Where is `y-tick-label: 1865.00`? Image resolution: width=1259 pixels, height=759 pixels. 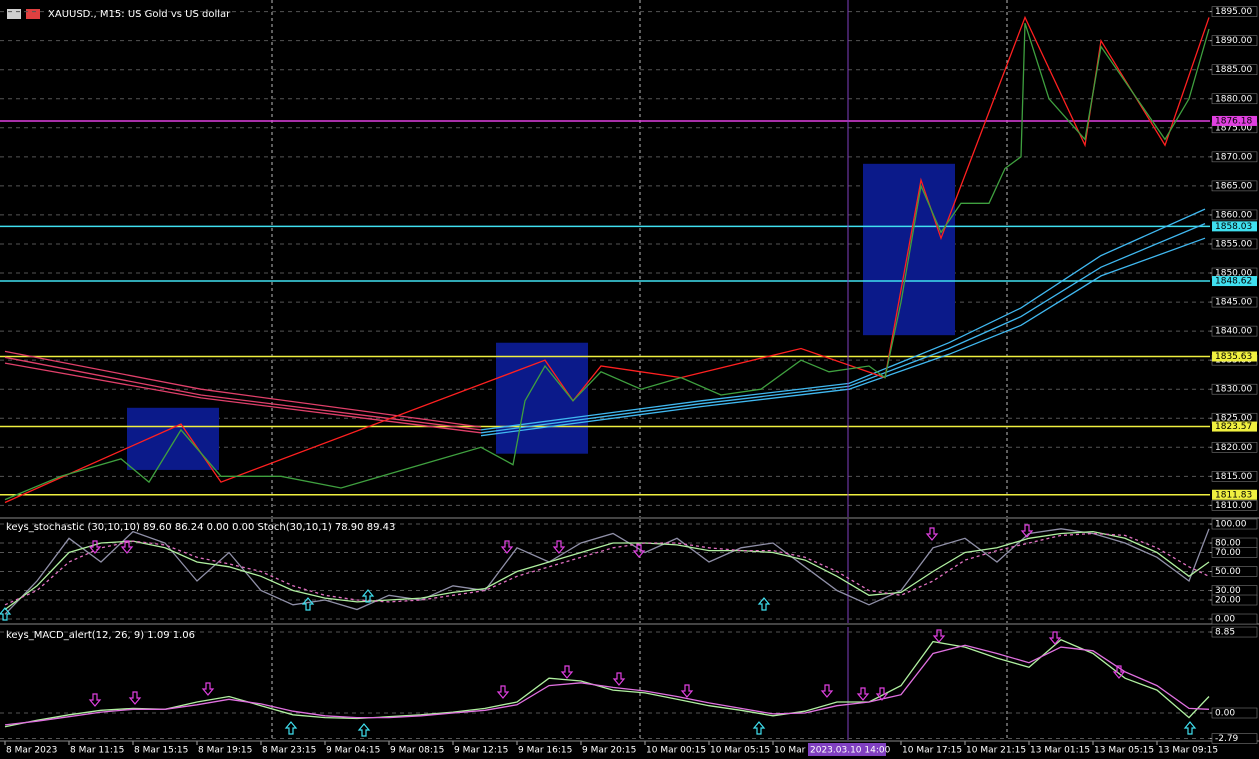 y-tick-label: 1865.00 is located at coordinates (1233, 186).